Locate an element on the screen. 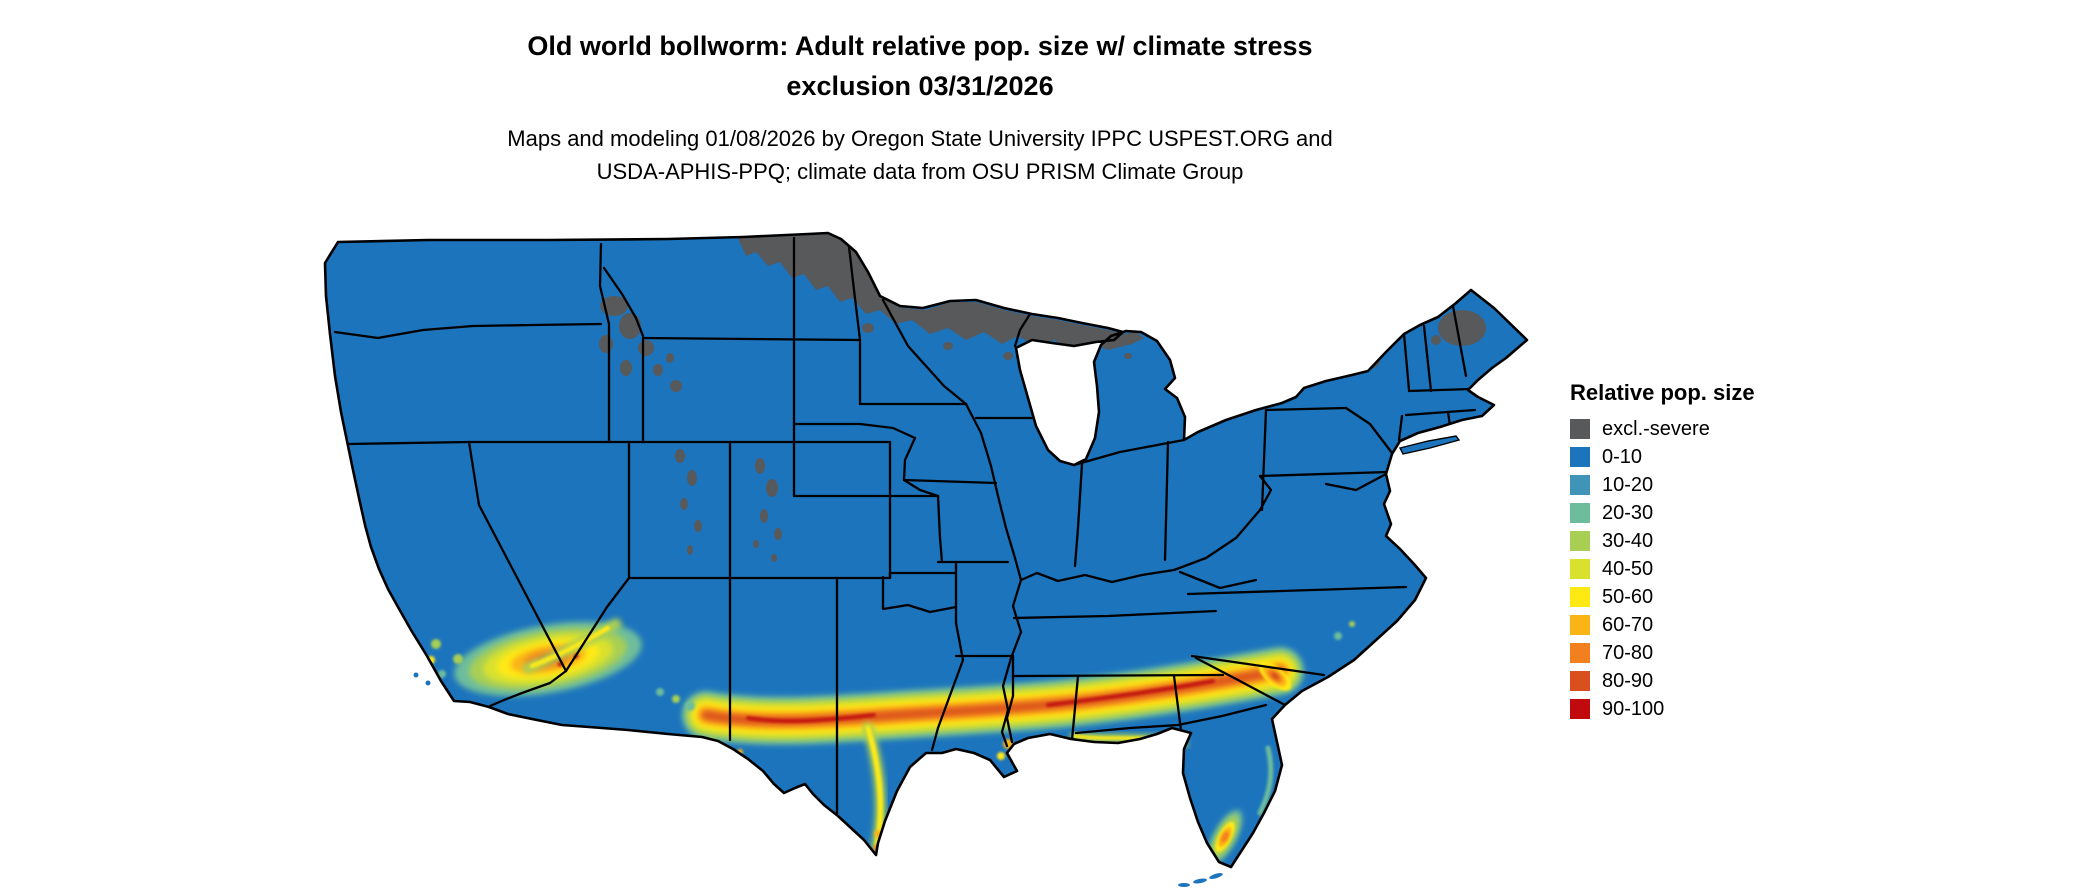 The image size is (2100, 892). legend-item: 40-50 is located at coordinates (1730, 569).